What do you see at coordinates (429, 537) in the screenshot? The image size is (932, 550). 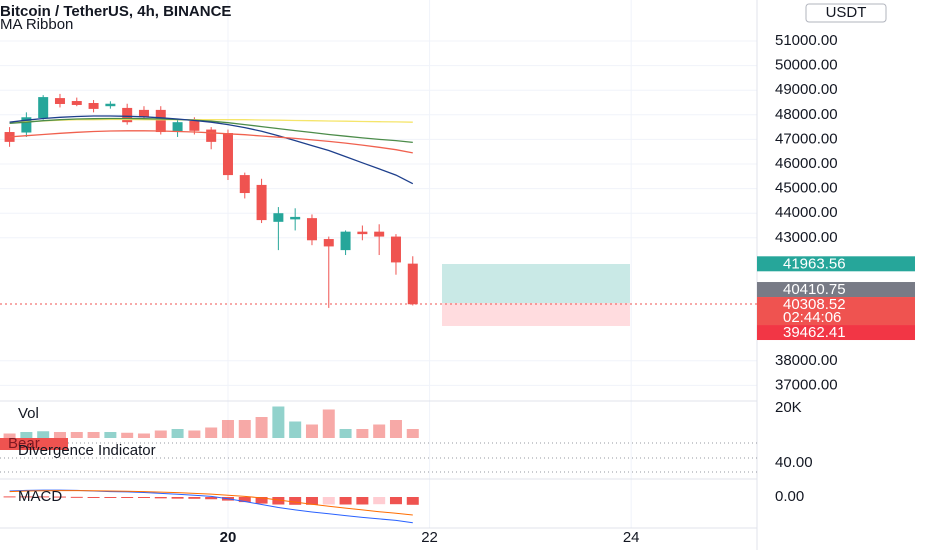 I see `x-tick-label: 22` at bounding box center [429, 537].